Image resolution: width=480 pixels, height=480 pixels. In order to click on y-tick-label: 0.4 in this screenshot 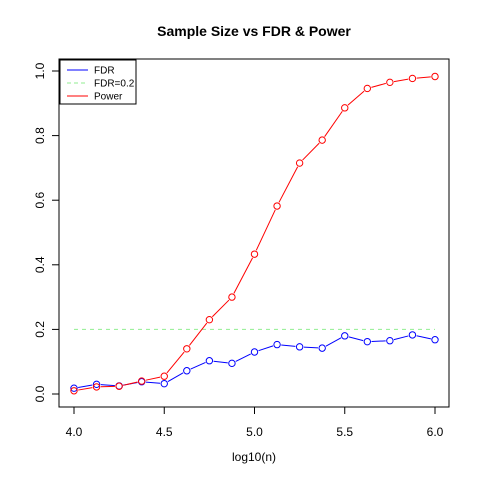, I will do `click(40, 264)`.